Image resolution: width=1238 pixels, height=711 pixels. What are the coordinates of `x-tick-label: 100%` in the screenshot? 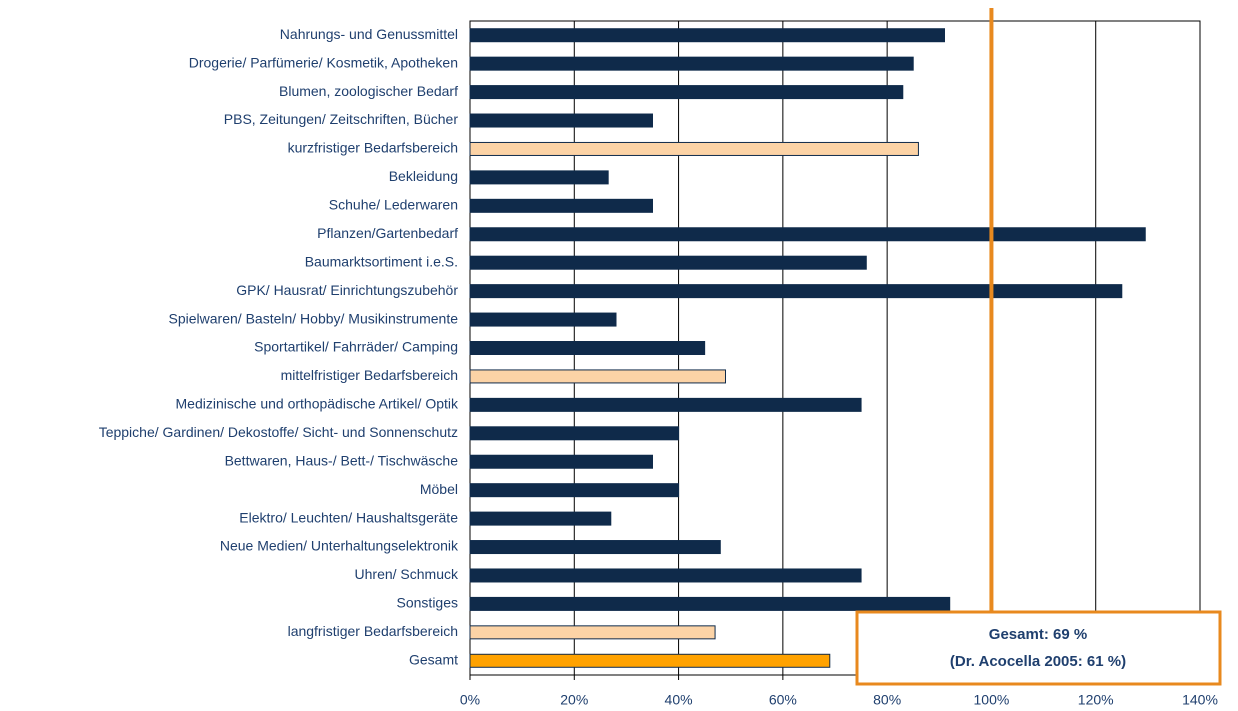 It's located at (992, 700).